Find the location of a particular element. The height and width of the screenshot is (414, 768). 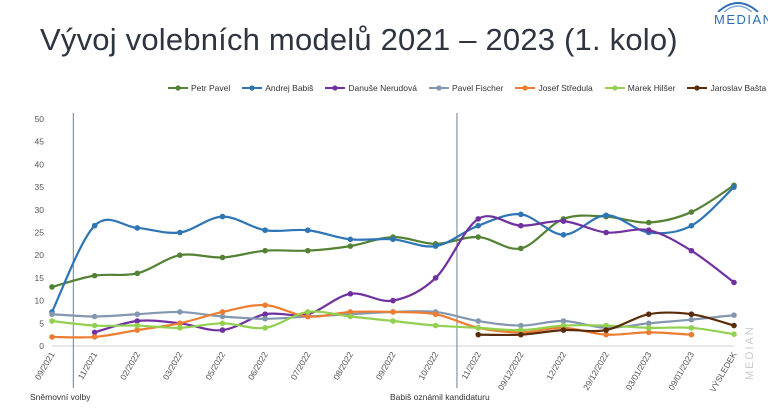

legend-item-petr-pavel: Petr Pavel is located at coordinates (199, 88).